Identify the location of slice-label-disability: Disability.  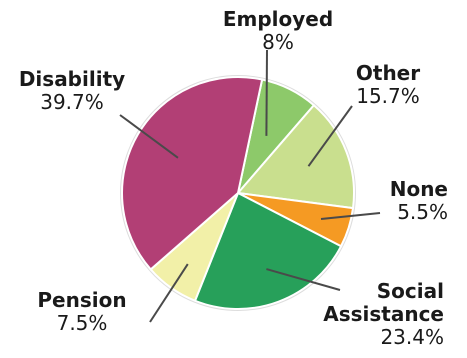
(72, 79).